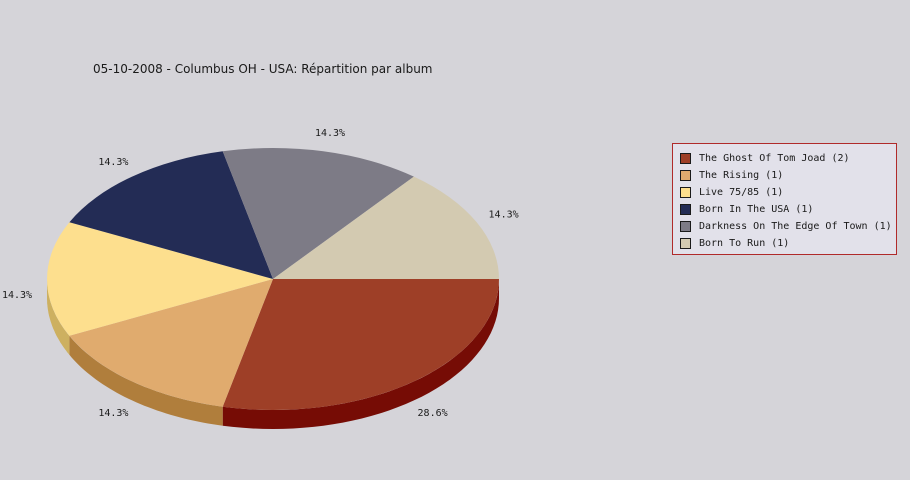 This screenshot has width=910, height=480. Describe the element at coordinates (17, 295) in the screenshot. I see `pie-percent-label-2: 14.3%` at that location.